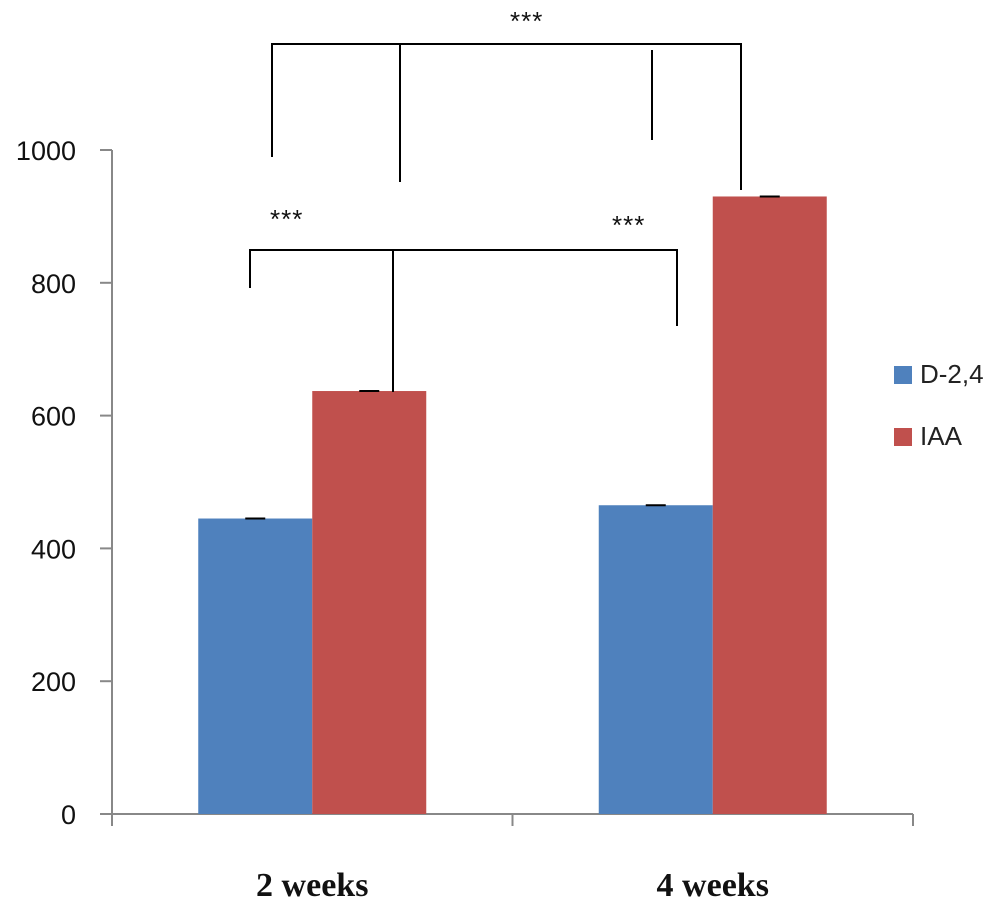 This screenshot has width=1000, height=900. I want to click on x-category-label: 4 weeks, so click(713, 883).